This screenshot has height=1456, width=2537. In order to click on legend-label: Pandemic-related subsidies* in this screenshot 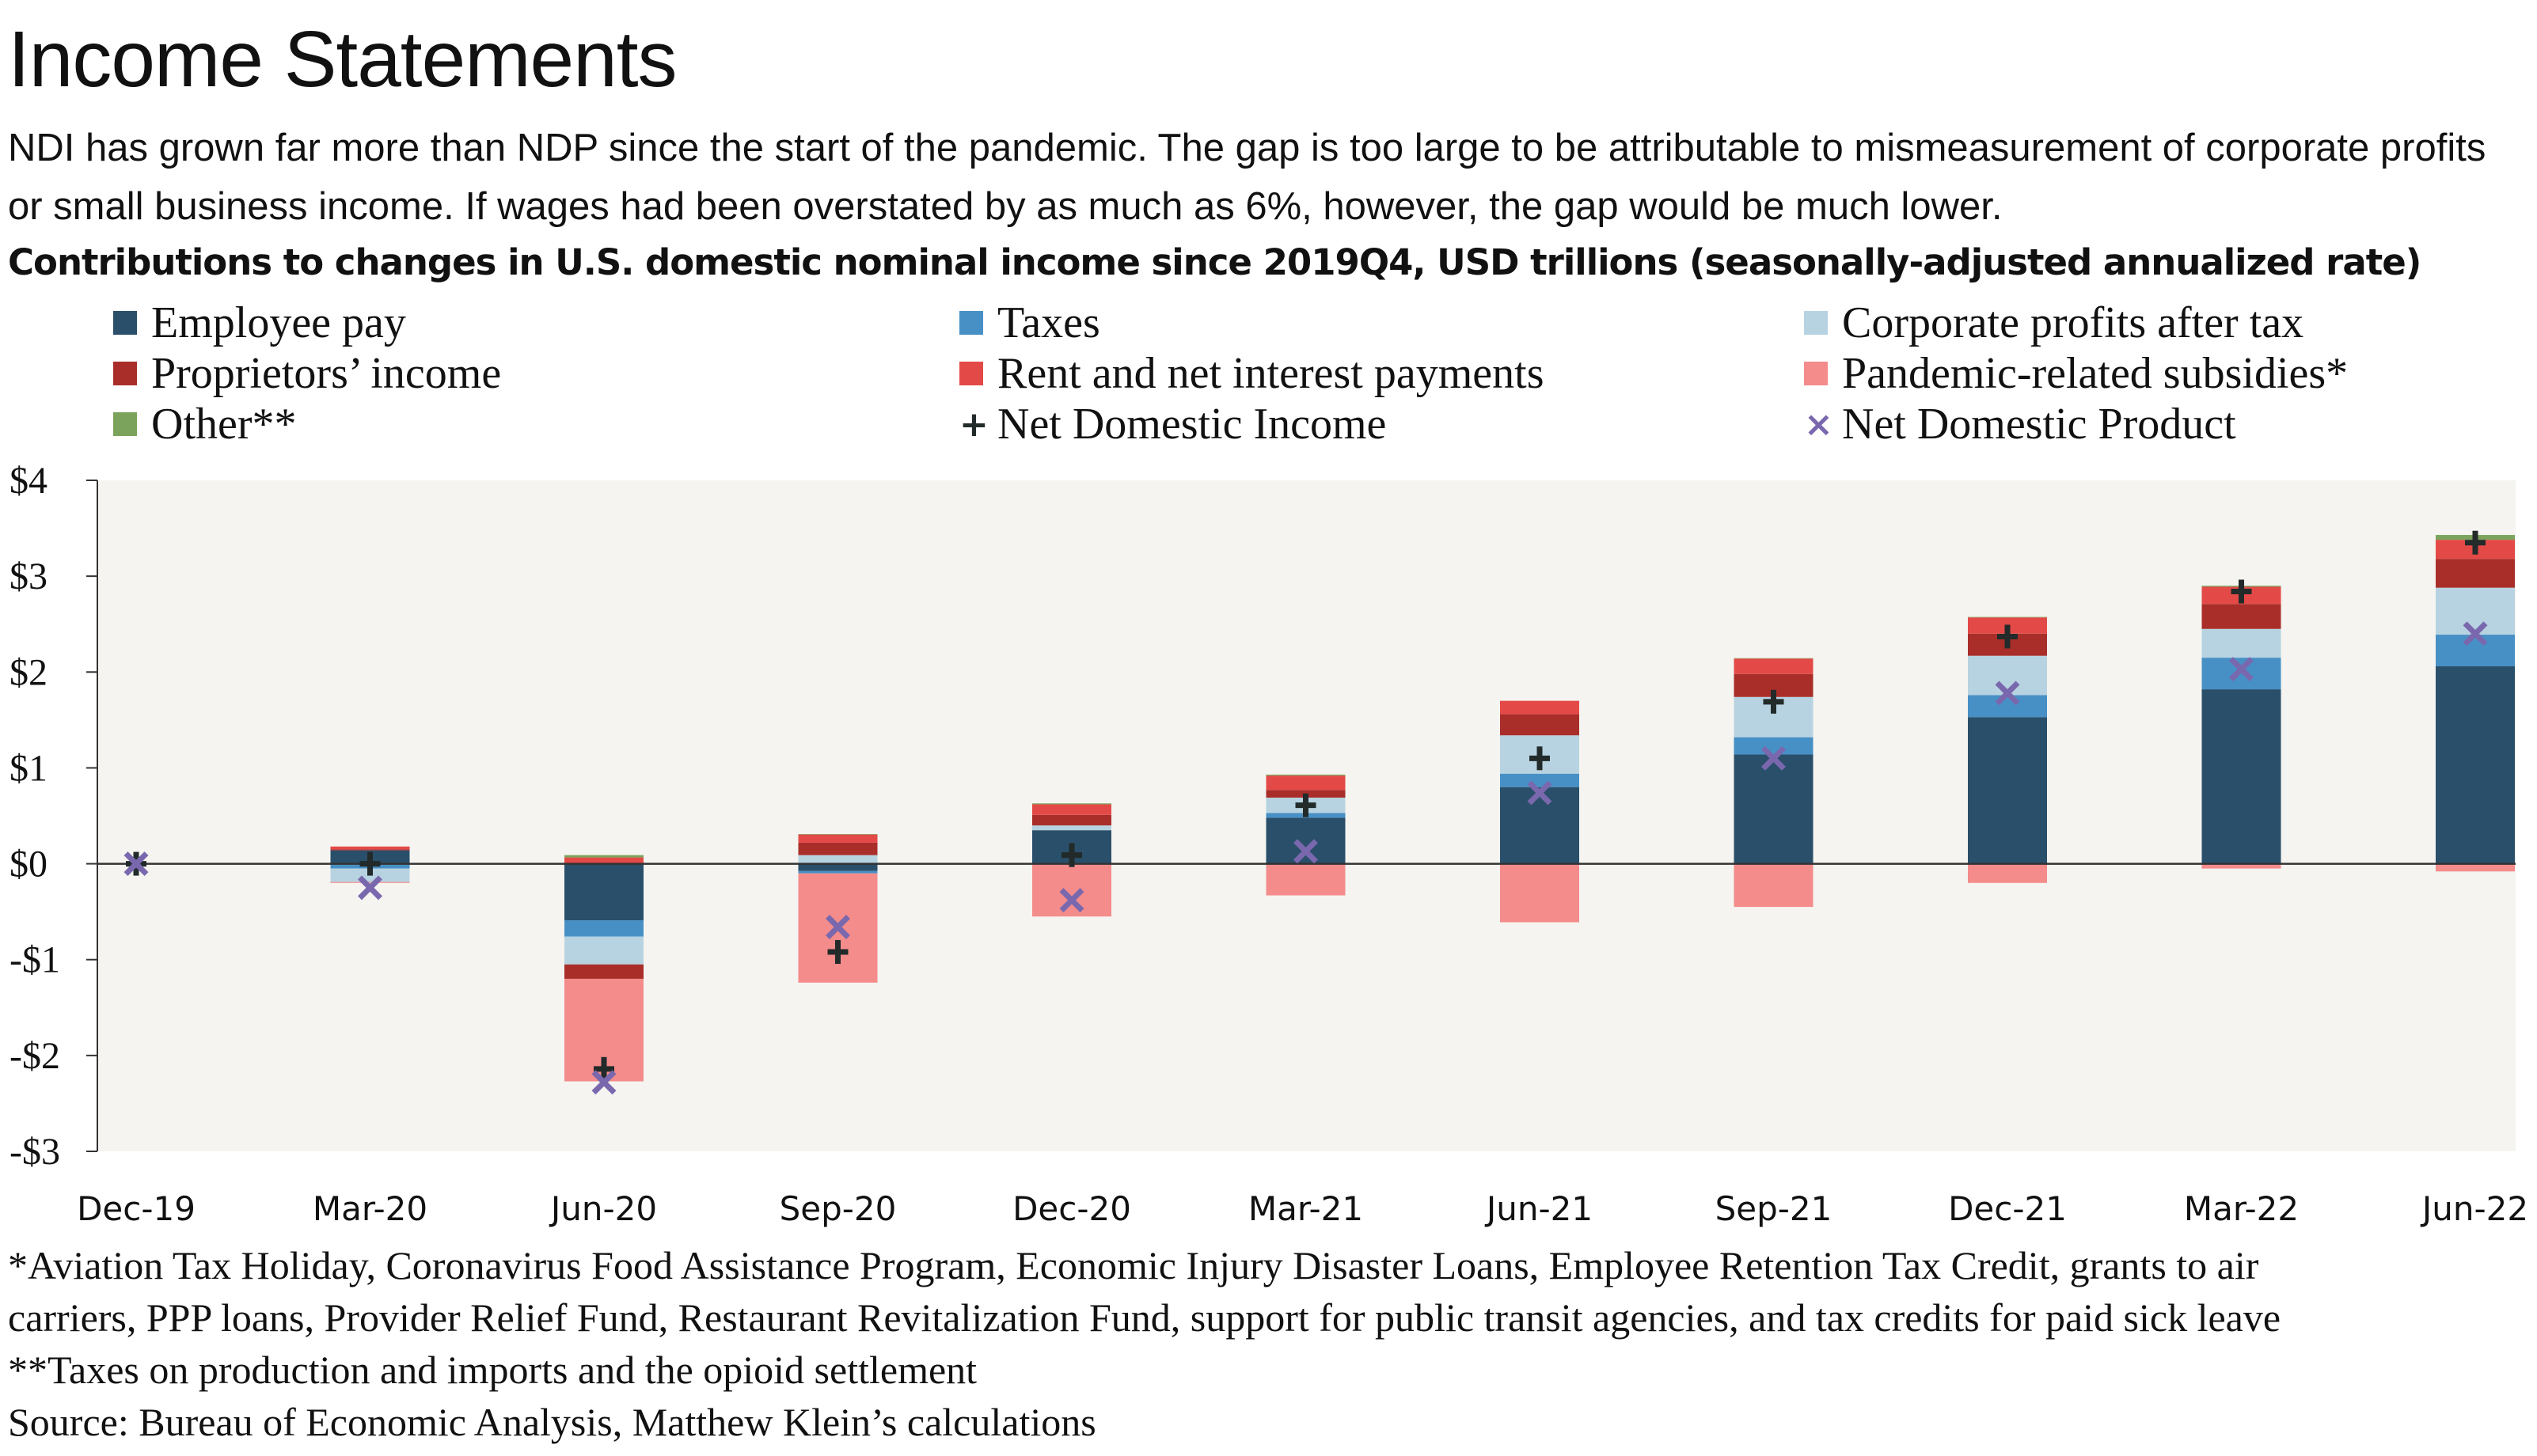, I will do `click(2095, 373)`.